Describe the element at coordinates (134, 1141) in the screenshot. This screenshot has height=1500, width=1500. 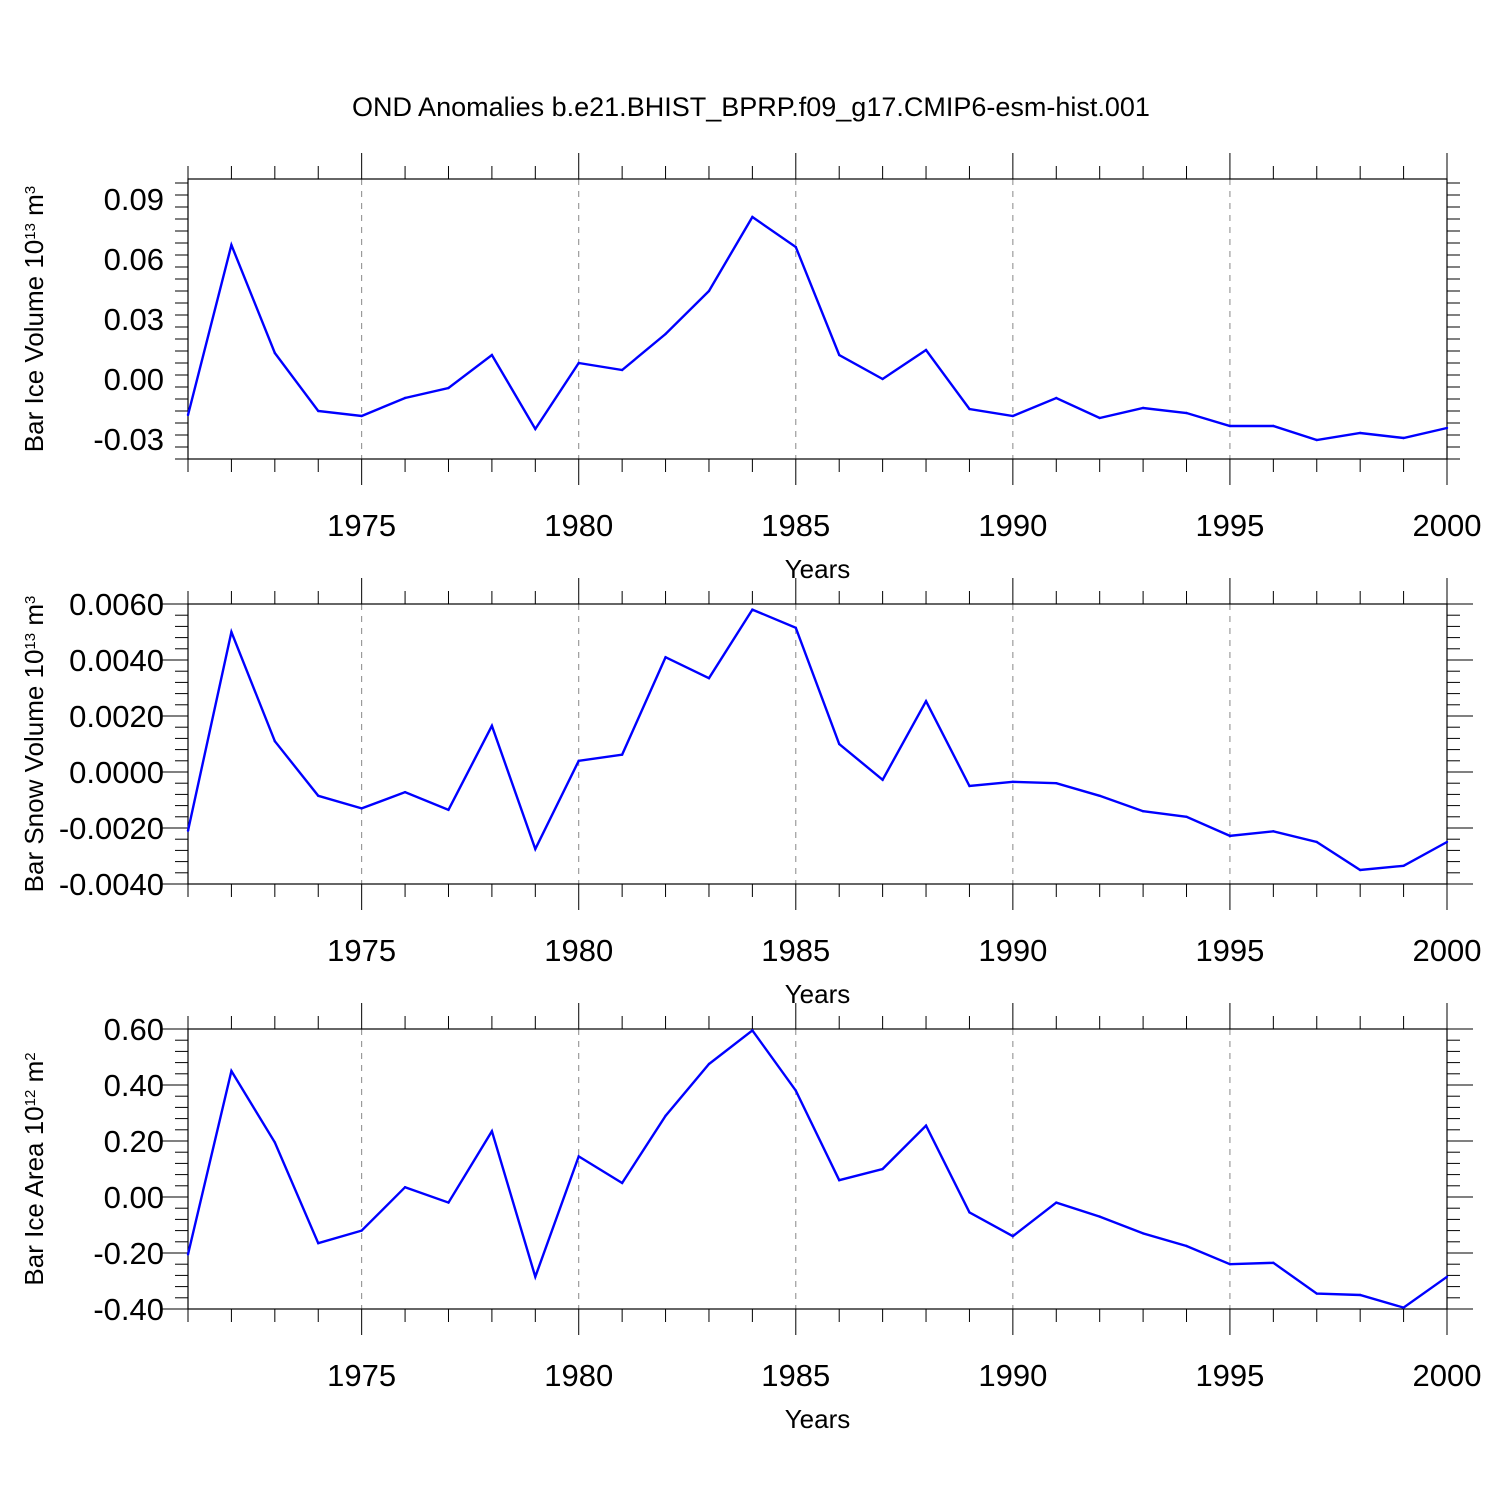
I see `y-tick-label: 0.20` at that location.